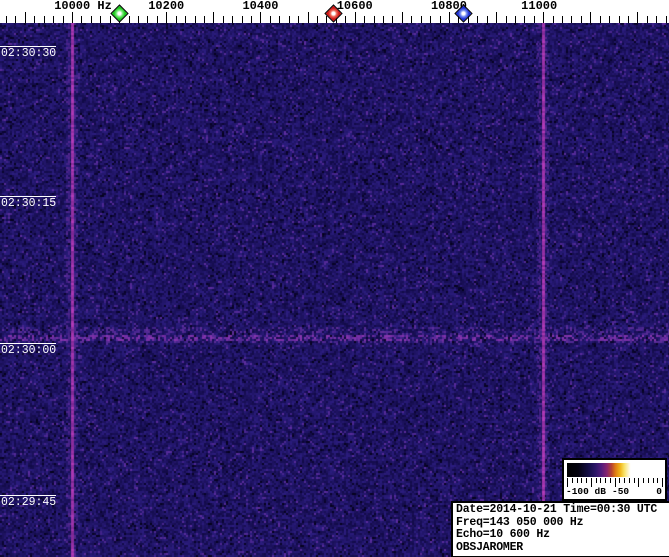 This screenshot has height=557, width=669. I want to click on info-freq-line: Freq=143 050 000 Hz, so click(520, 522).